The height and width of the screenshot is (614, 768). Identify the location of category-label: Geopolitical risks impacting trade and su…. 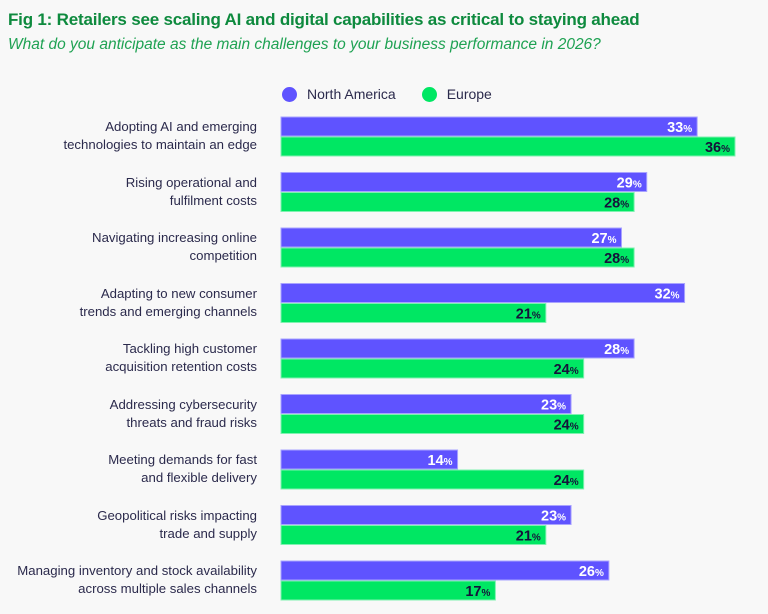
(128, 525).